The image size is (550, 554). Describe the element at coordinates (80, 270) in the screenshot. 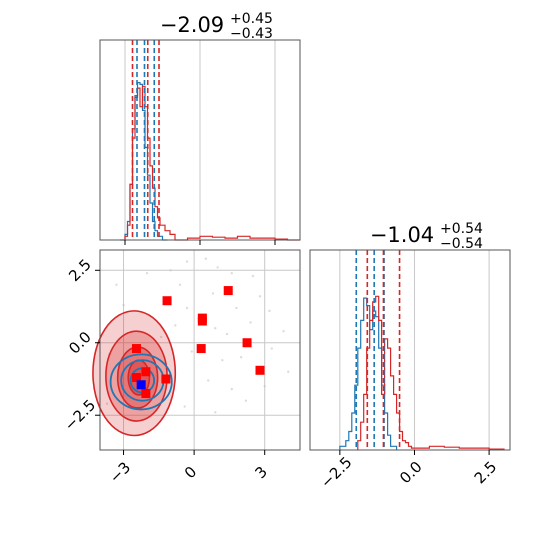

I see `y-tick-label: 2.5` at that location.